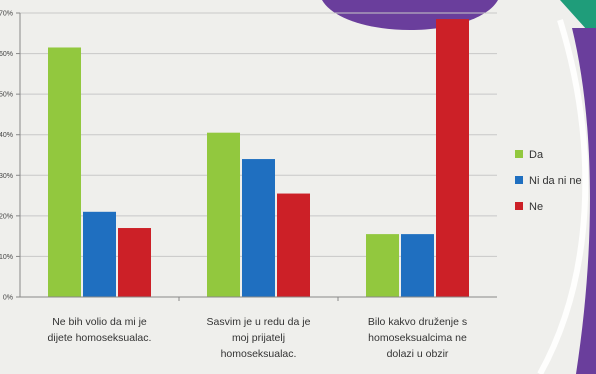  Describe the element at coordinates (6, 176) in the screenshot. I see `y-tick-label: 30%` at that location.